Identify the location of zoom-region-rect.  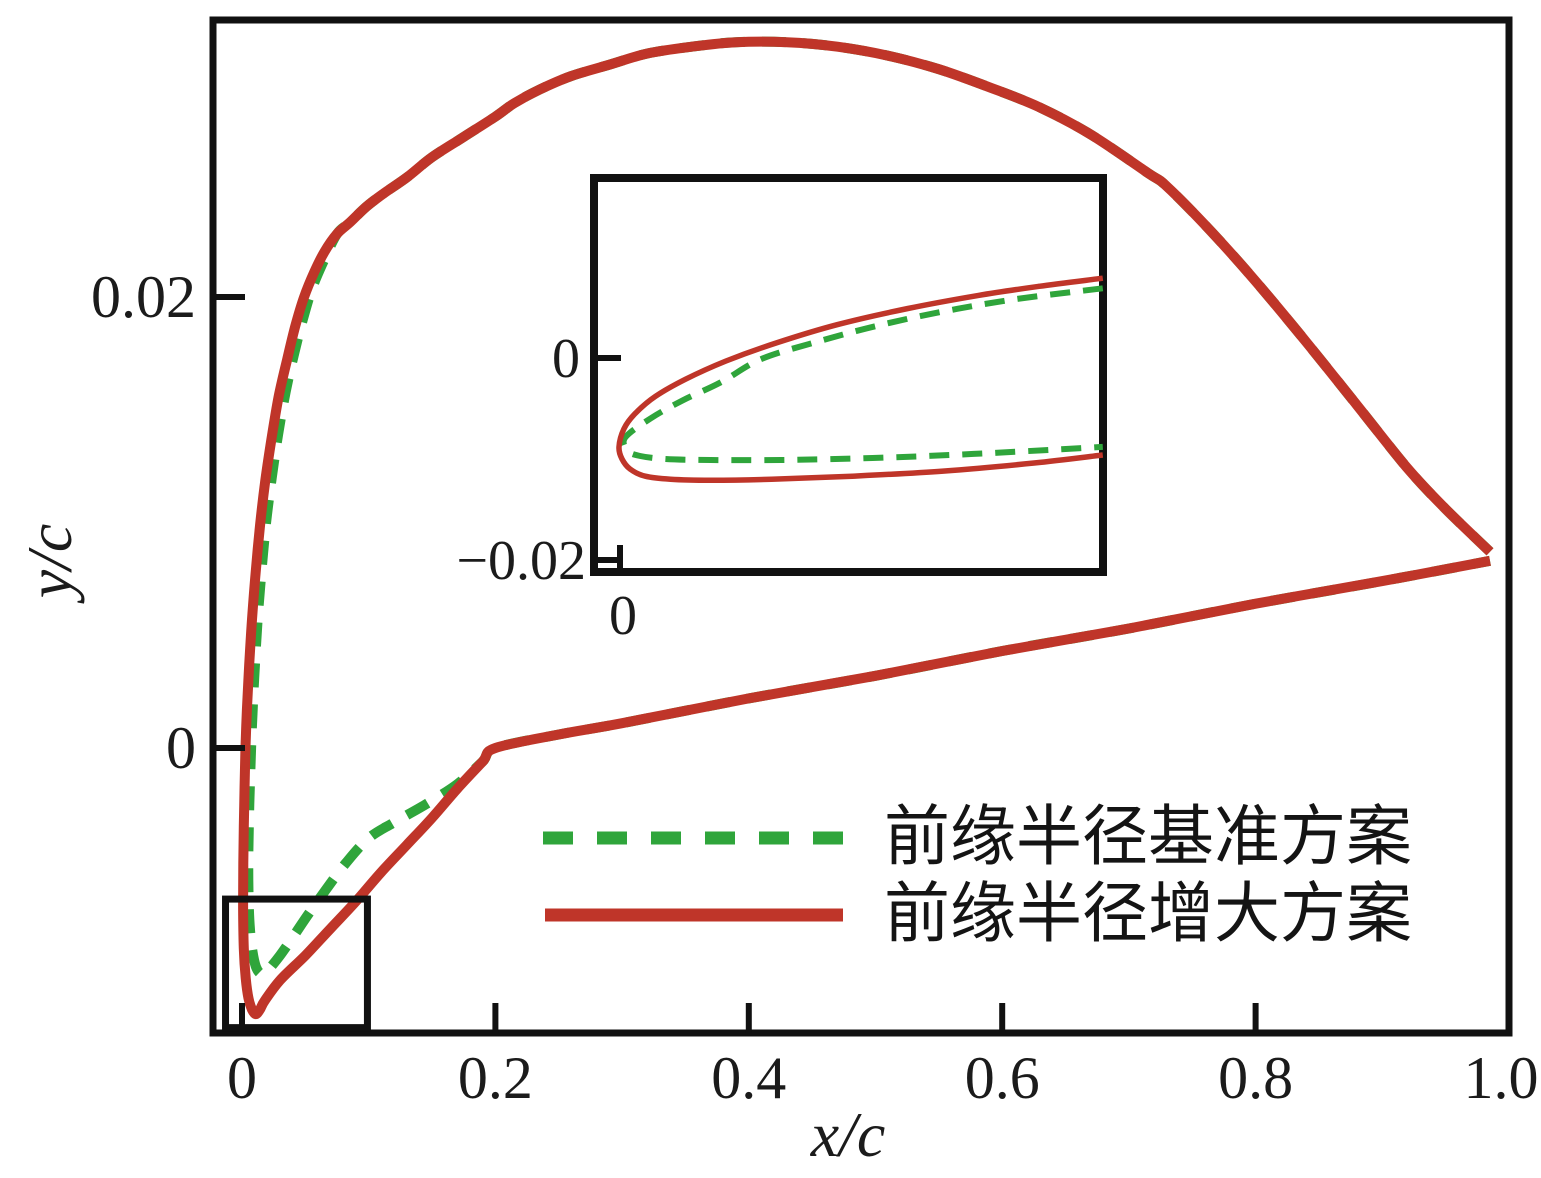
(296, 963).